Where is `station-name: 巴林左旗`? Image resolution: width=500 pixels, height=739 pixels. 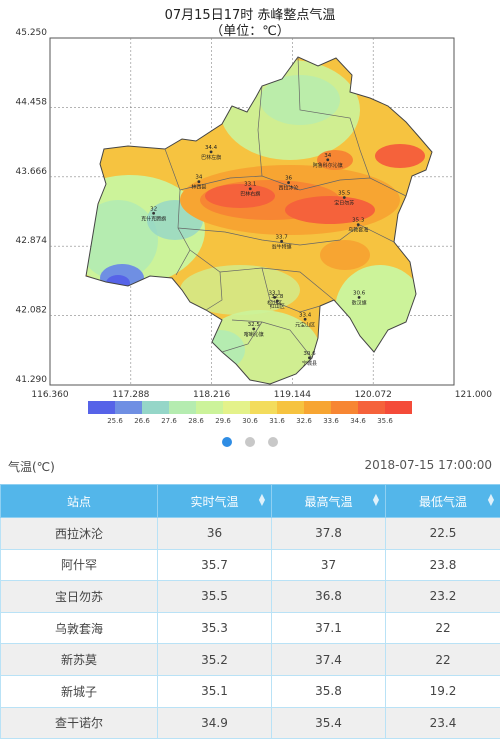
station-name: 巴林左旗 is located at coordinates (211, 157).